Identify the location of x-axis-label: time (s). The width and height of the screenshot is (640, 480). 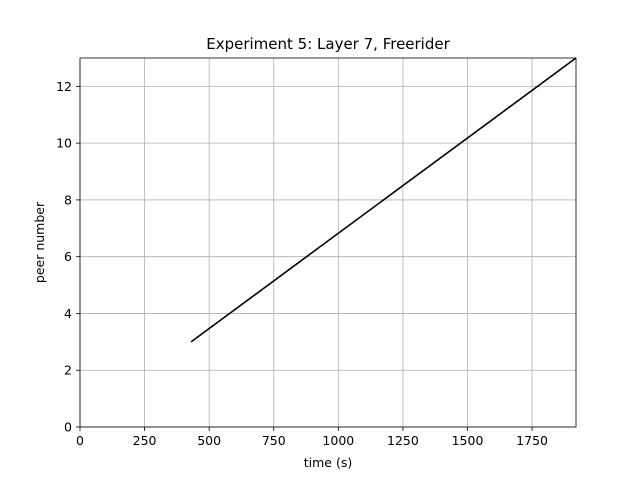
(328, 462).